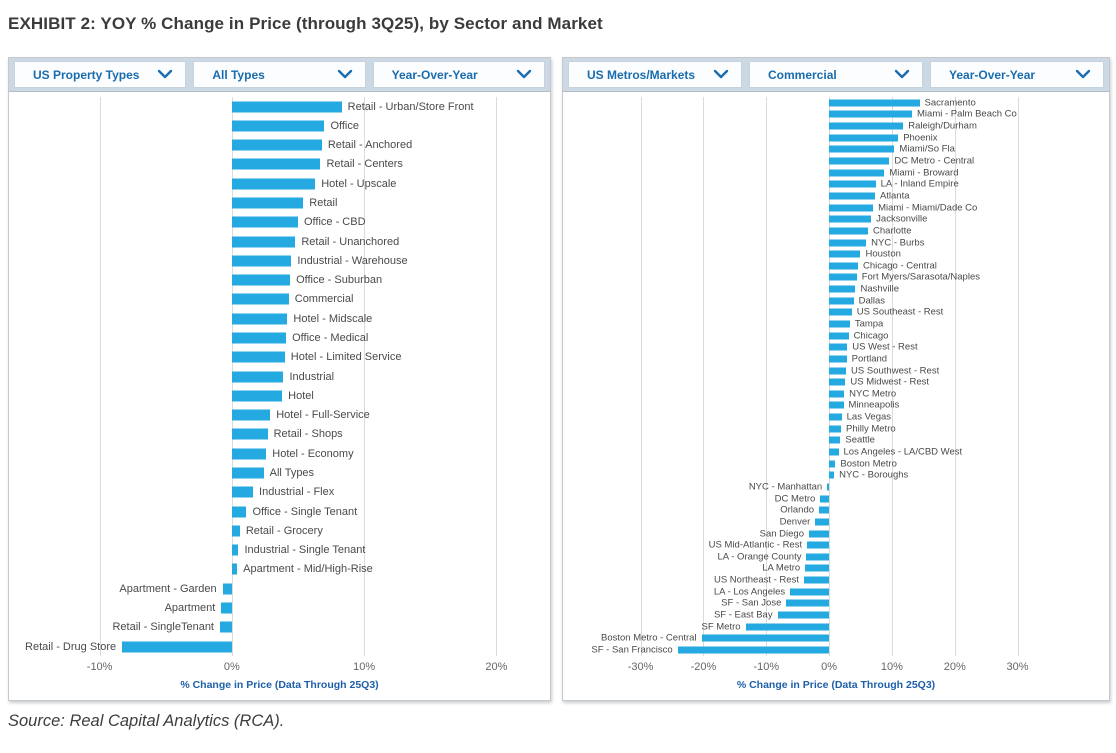  Describe the element at coordinates (279, 145) in the screenshot. I see `bar-row: Retail - Anchored` at that location.